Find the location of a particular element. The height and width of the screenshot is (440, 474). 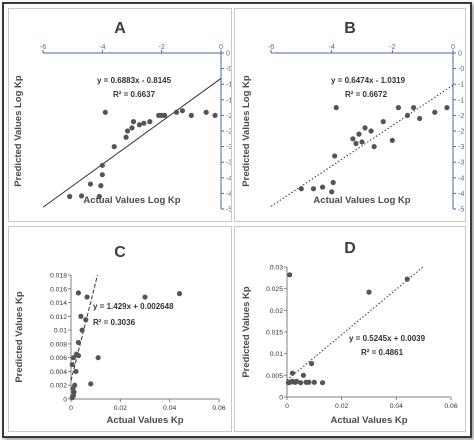

y-tick-label: -4.5 is located at coordinates (461, 193).